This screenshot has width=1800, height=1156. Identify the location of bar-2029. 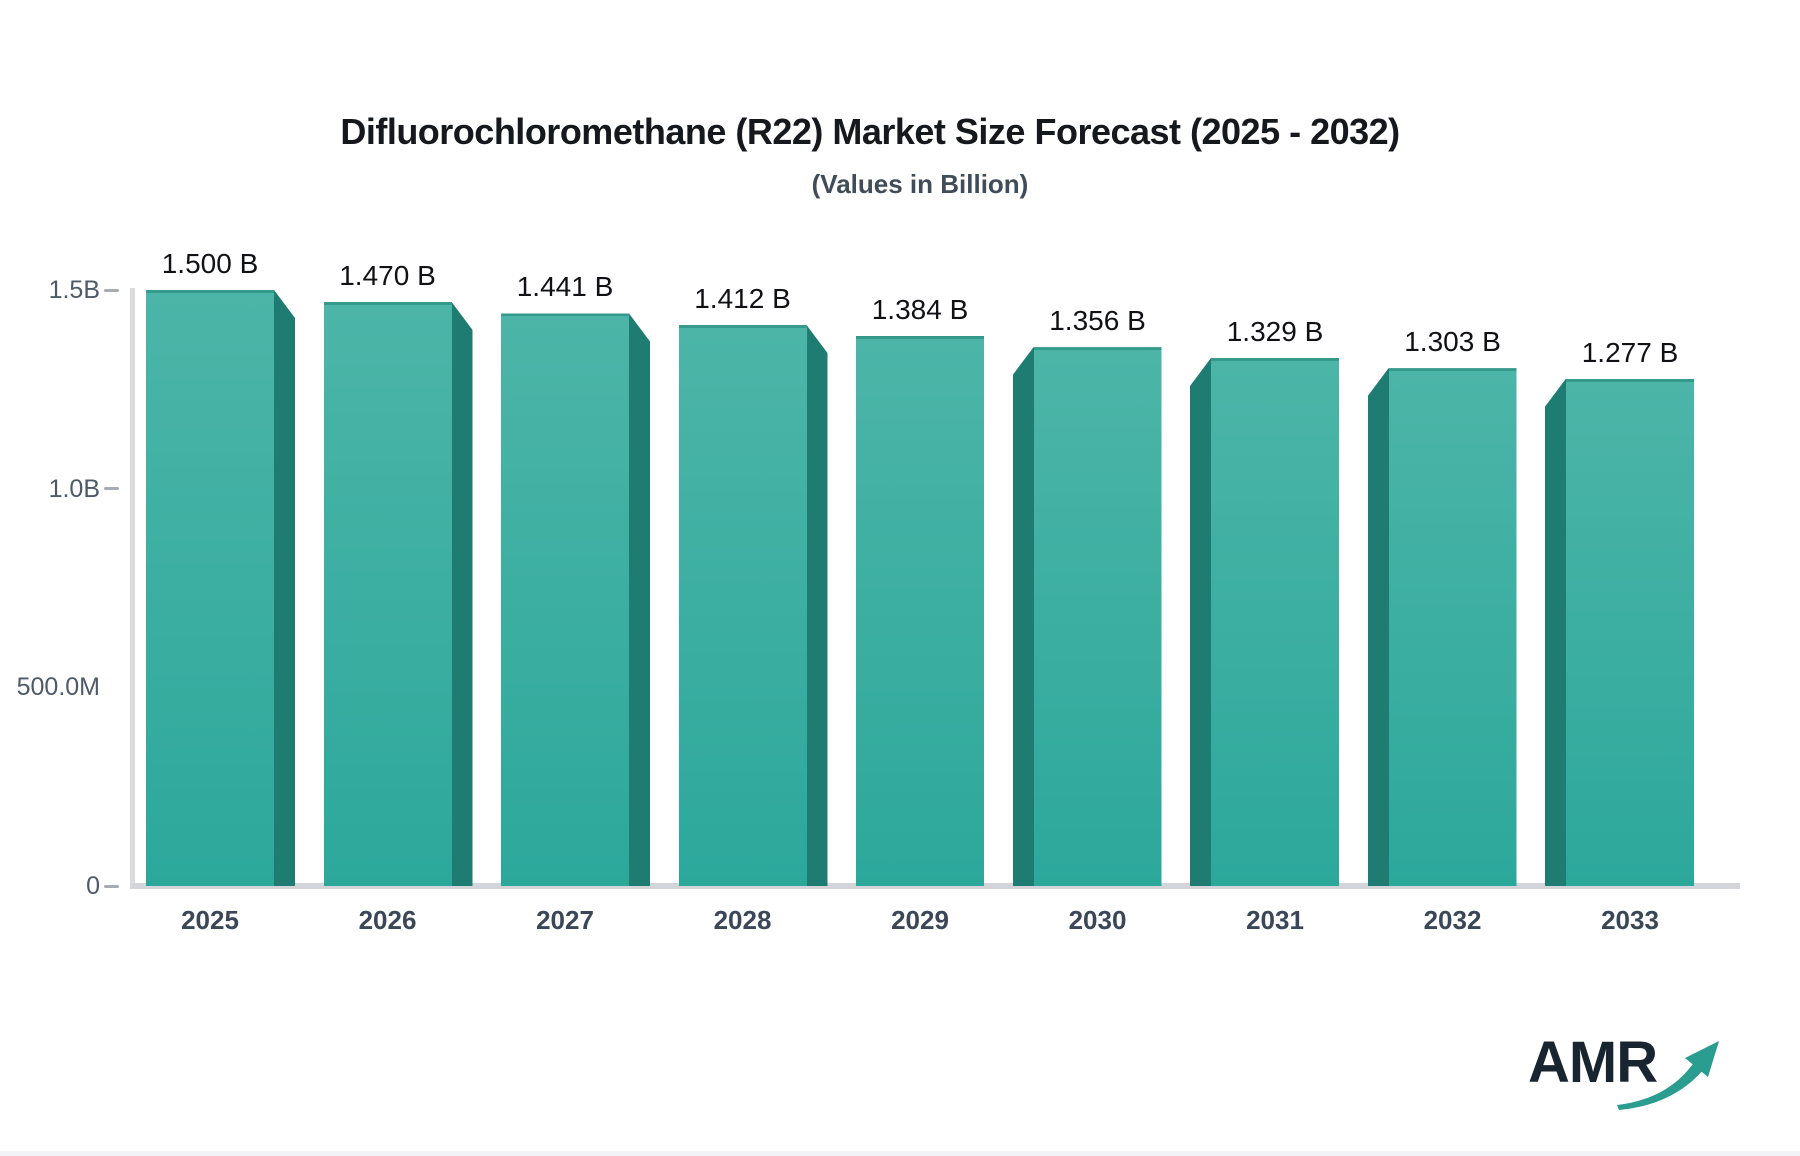
(920, 611).